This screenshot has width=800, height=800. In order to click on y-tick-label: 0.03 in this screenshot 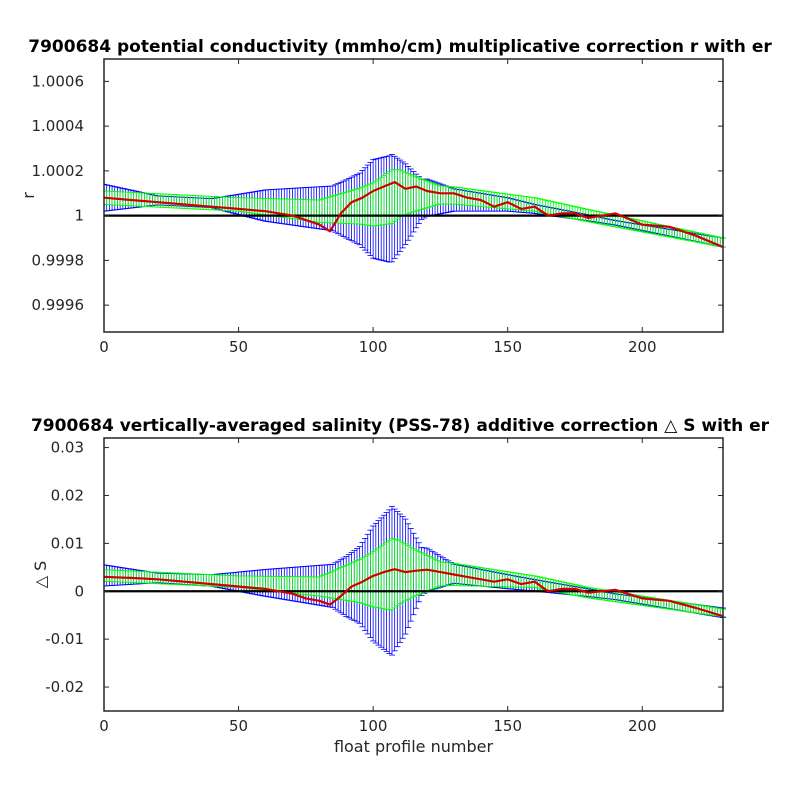, I will do `click(67, 448)`.